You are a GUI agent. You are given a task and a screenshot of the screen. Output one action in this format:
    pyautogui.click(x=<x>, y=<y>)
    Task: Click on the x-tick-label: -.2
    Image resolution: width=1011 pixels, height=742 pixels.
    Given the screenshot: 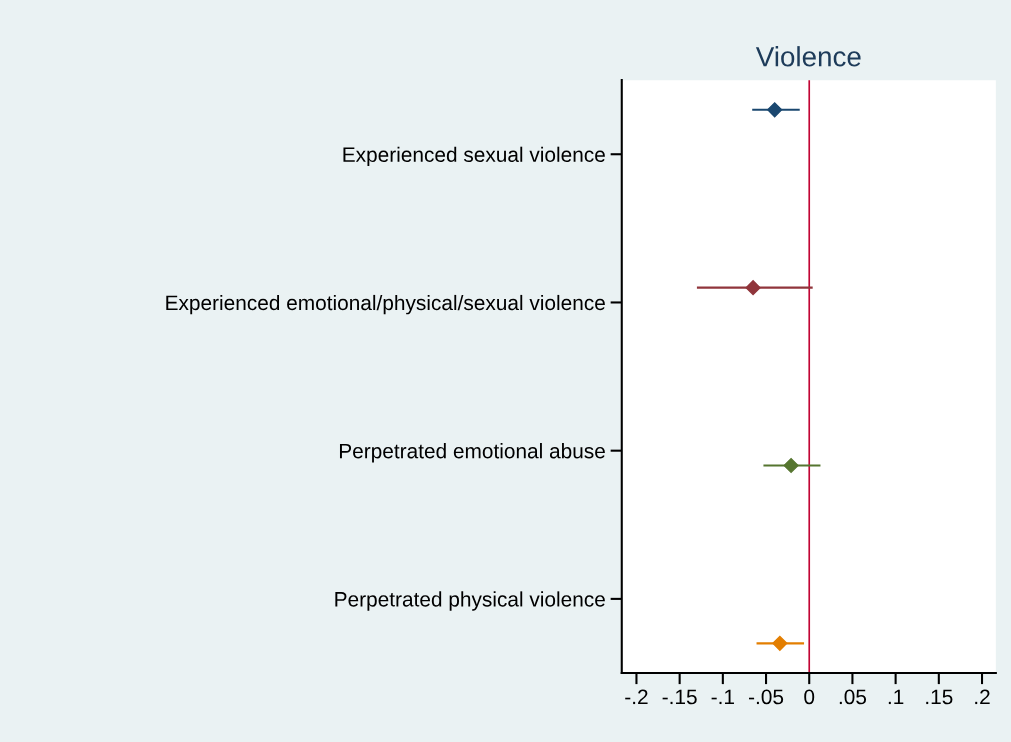 What is the action you would take?
    pyautogui.click(x=636, y=697)
    